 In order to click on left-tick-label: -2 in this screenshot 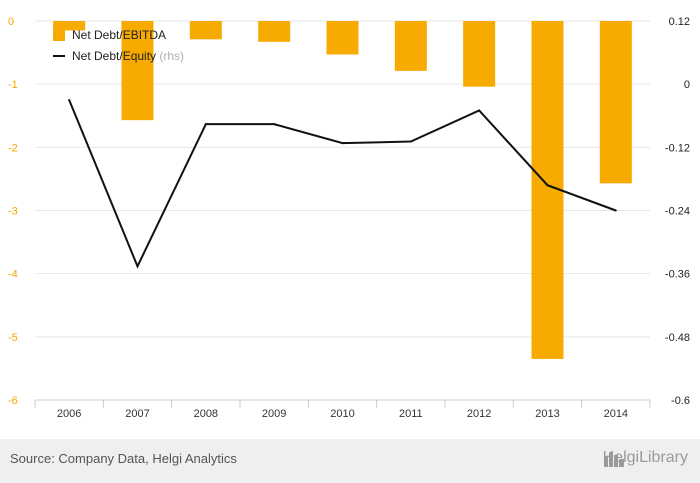, I will do `click(13, 148)`.